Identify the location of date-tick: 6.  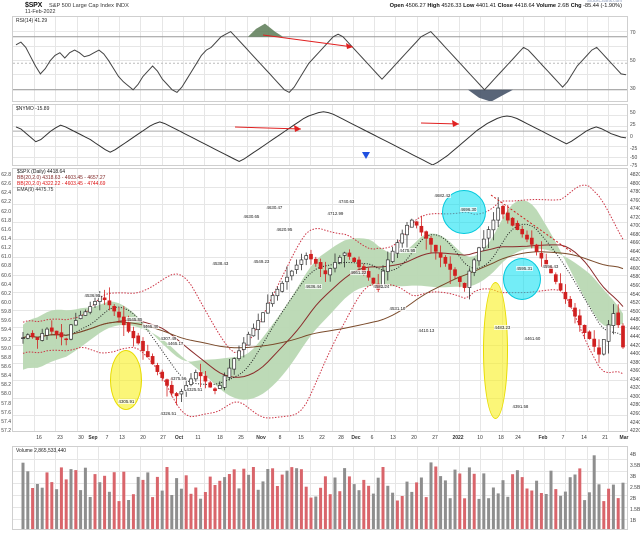
(372, 438).